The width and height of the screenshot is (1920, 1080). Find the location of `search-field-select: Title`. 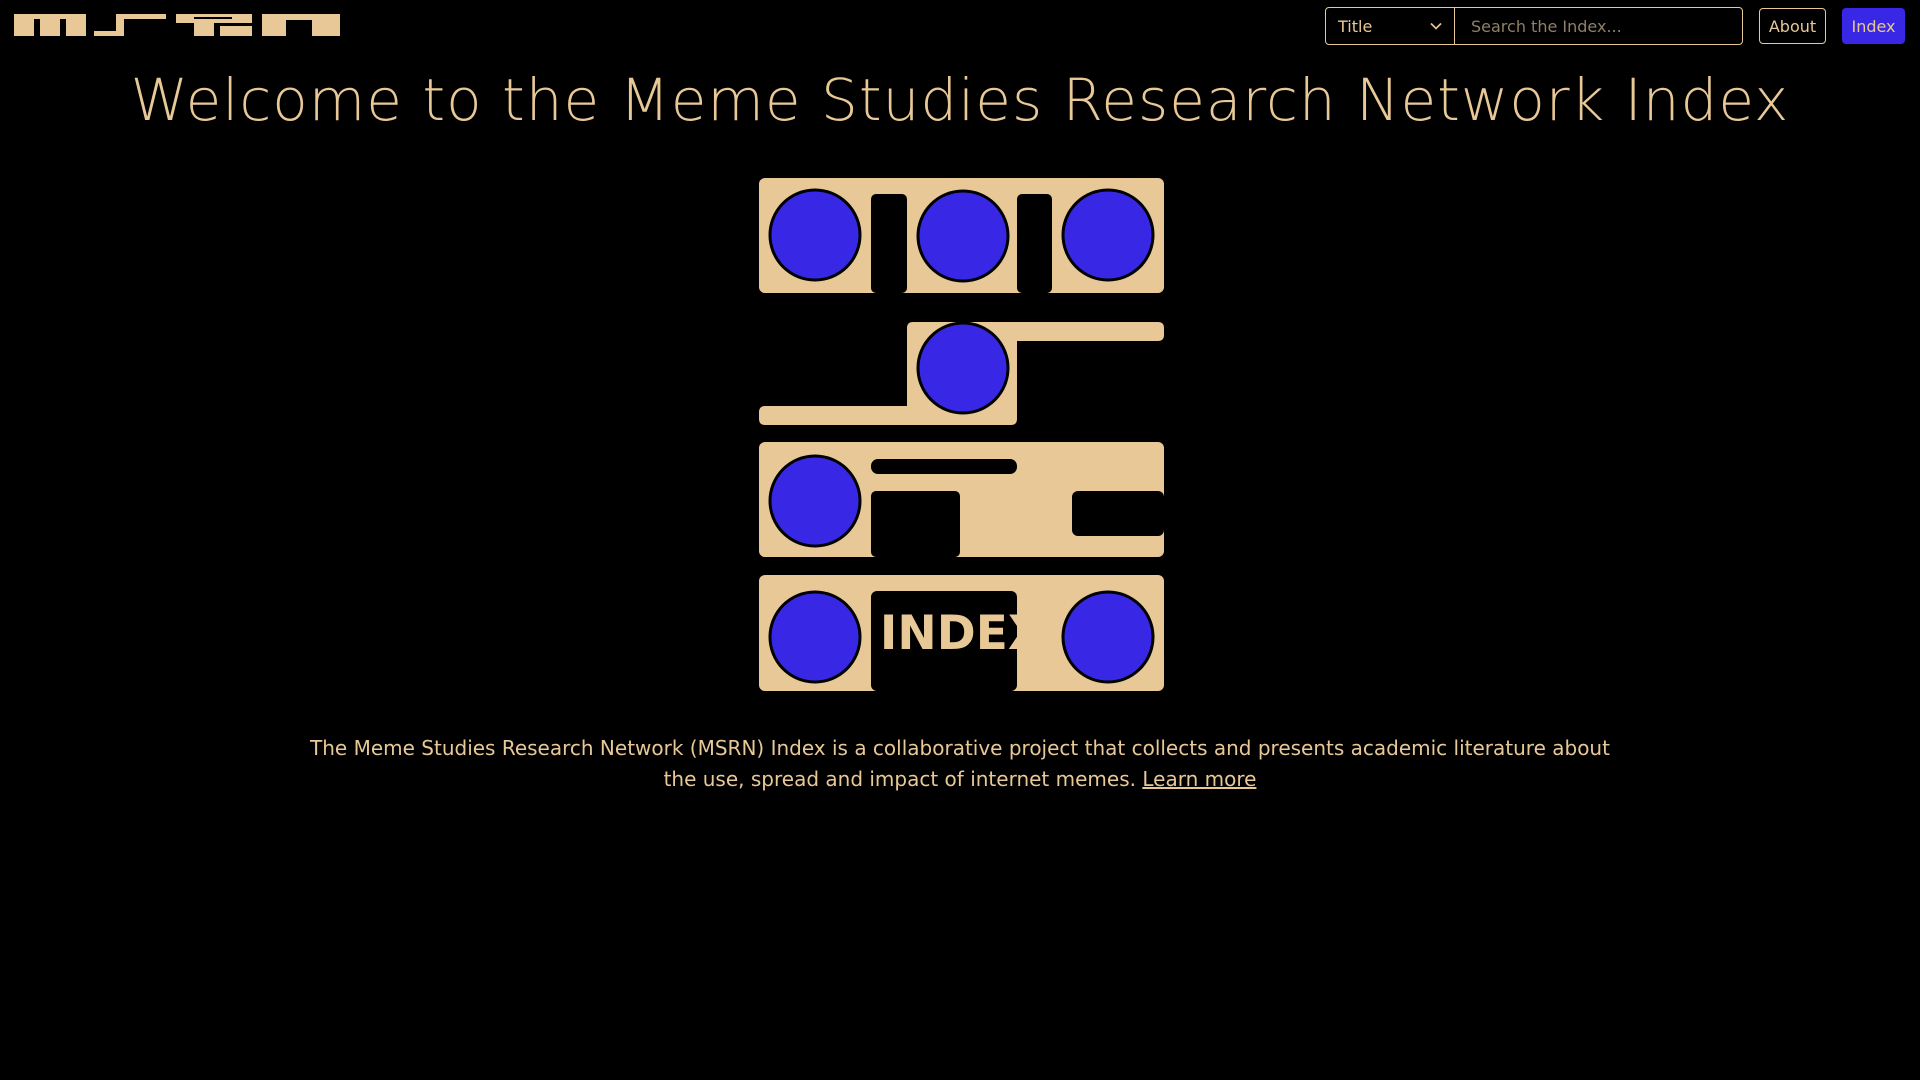

search-field-select: Title is located at coordinates (1390, 26).